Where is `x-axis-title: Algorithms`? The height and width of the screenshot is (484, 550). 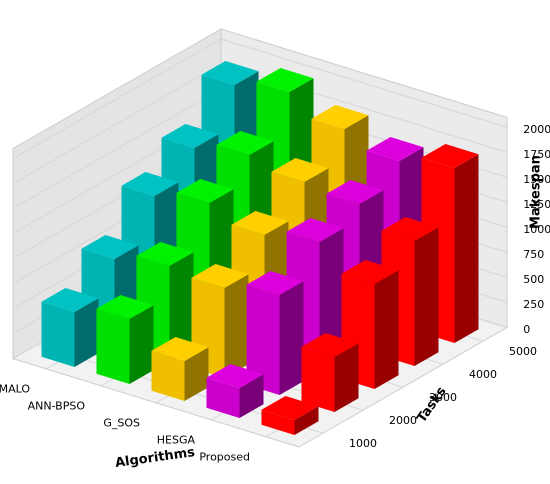 x-axis-title: Algorithms is located at coordinates (155, 458).